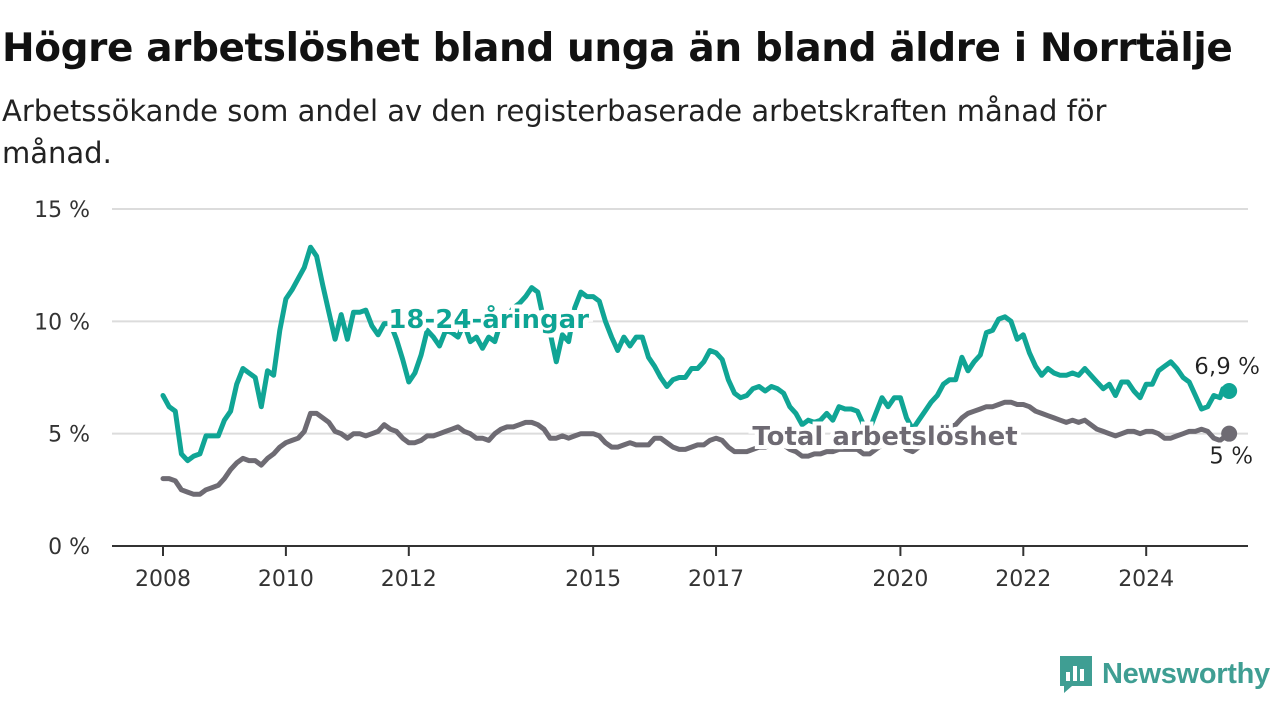  What do you see at coordinates (1023, 579) in the screenshot?
I see `x-tick-label: 2022` at bounding box center [1023, 579].